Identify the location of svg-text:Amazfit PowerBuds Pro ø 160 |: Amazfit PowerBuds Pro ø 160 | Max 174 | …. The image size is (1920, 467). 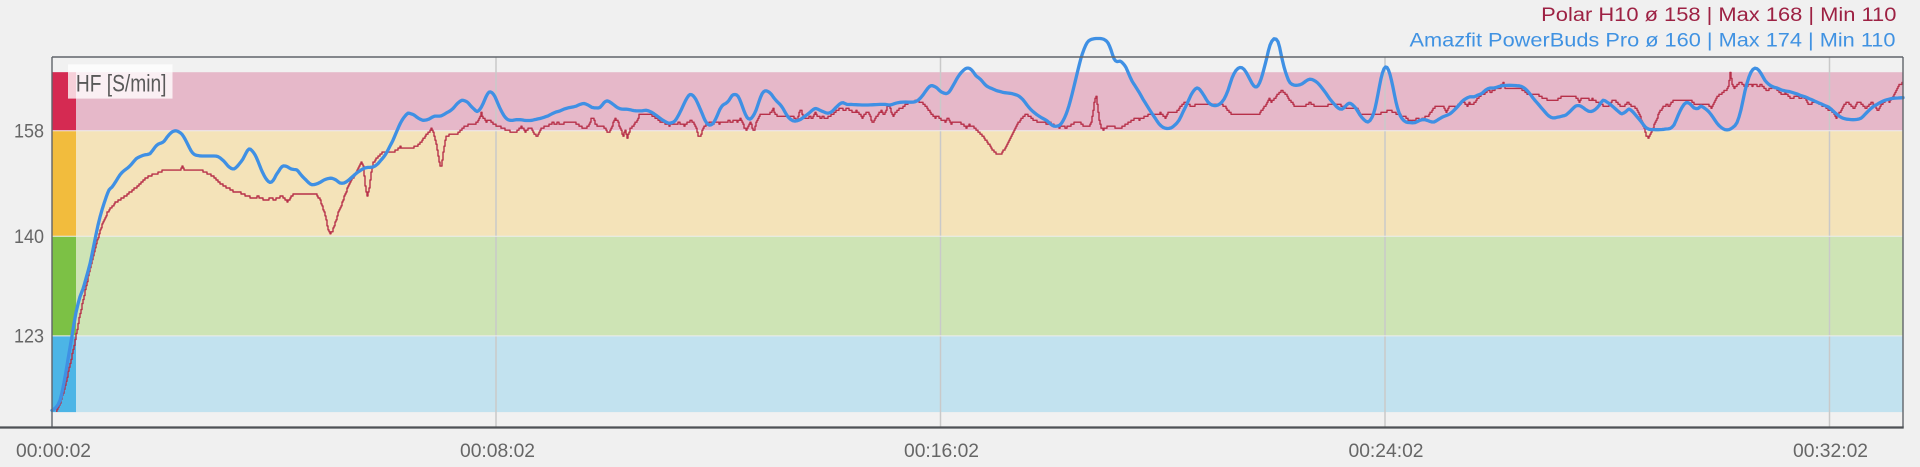
(1653, 40).